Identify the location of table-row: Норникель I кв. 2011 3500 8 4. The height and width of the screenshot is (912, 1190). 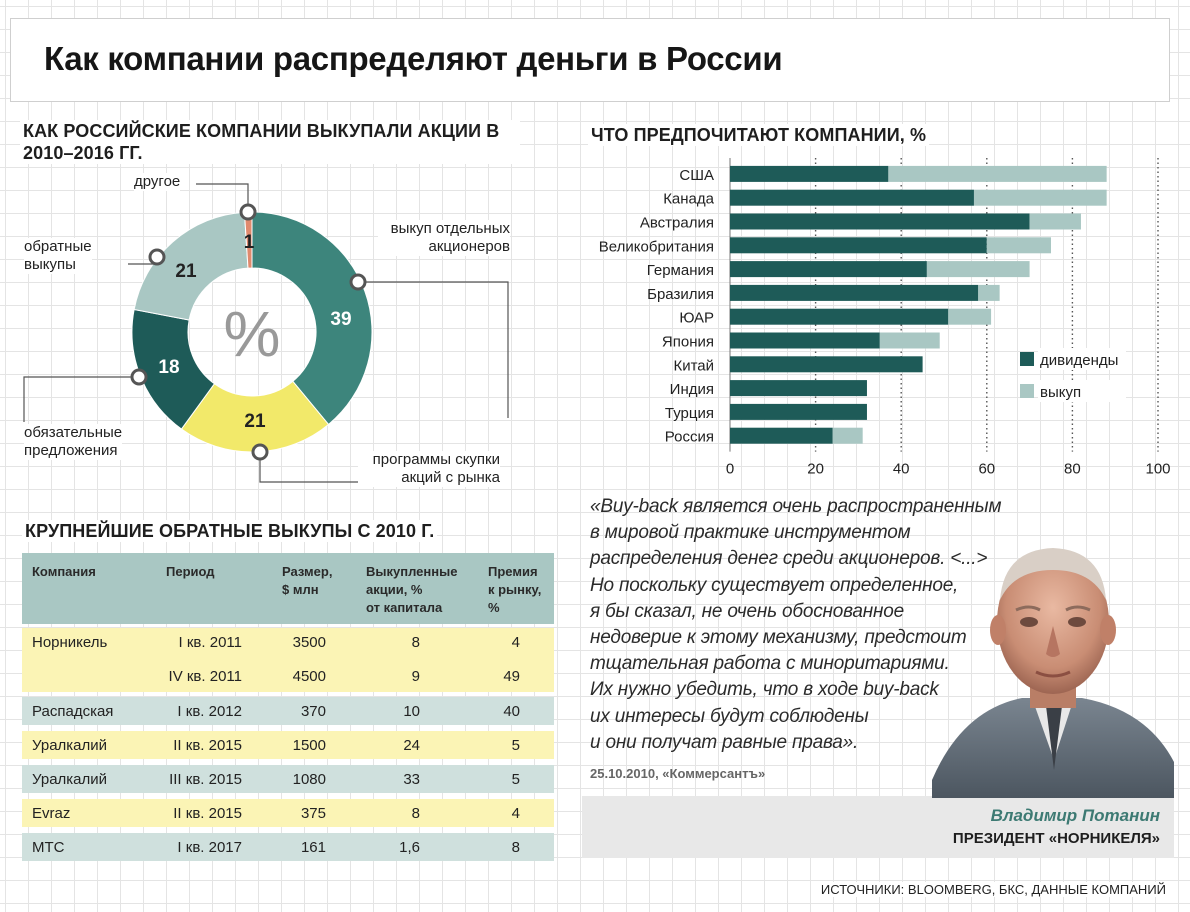
(288, 643).